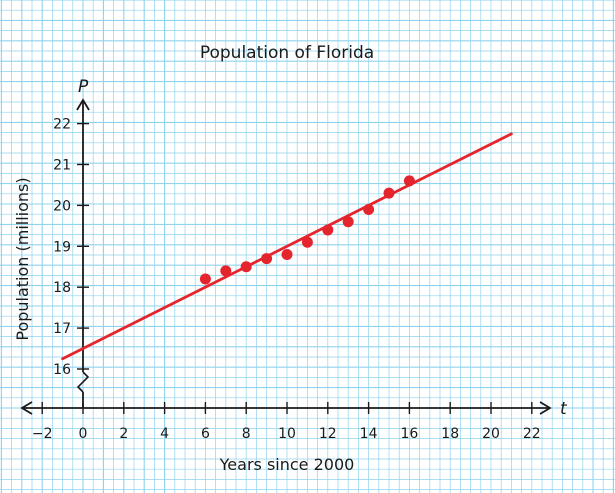  What do you see at coordinates (123, 434) in the screenshot?
I see `x-tick-label: 2` at bounding box center [123, 434].